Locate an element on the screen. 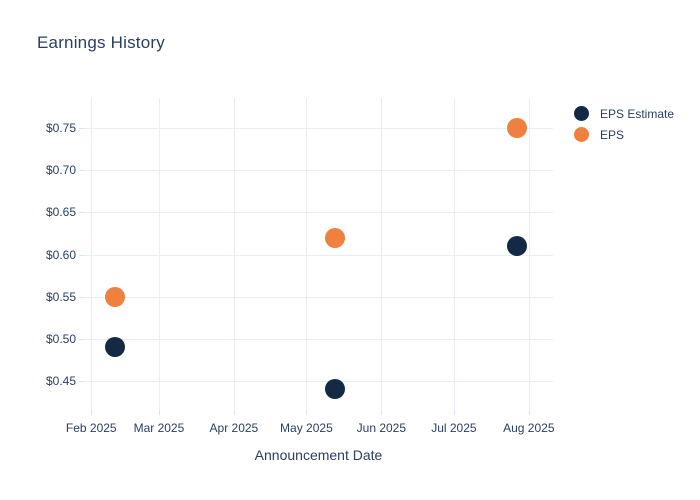  legend-swatch-eps is located at coordinates (581, 134).